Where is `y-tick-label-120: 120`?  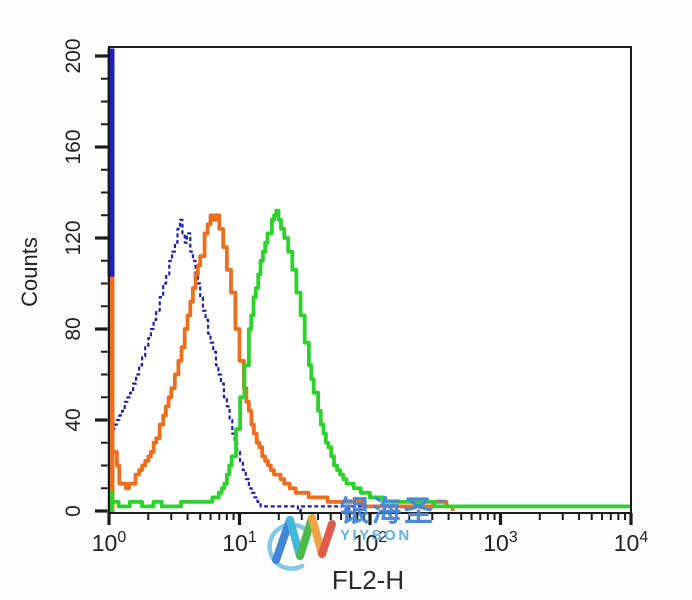 y-tick-label-120: 120 is located at coordinates (73, 237).